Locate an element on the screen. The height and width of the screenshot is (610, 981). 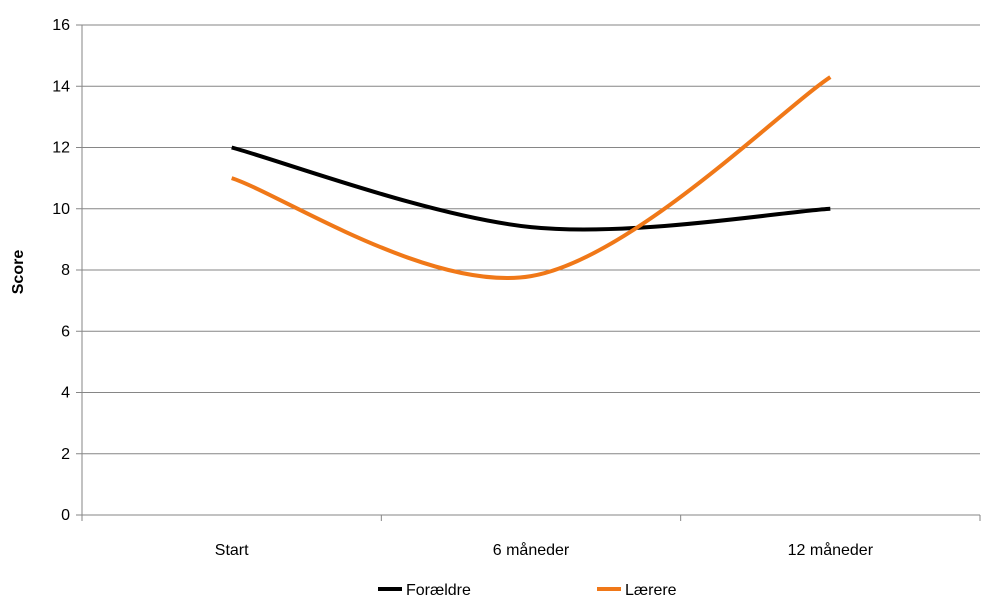
y-tick-label: 2 is located at coordinates (65, 454).